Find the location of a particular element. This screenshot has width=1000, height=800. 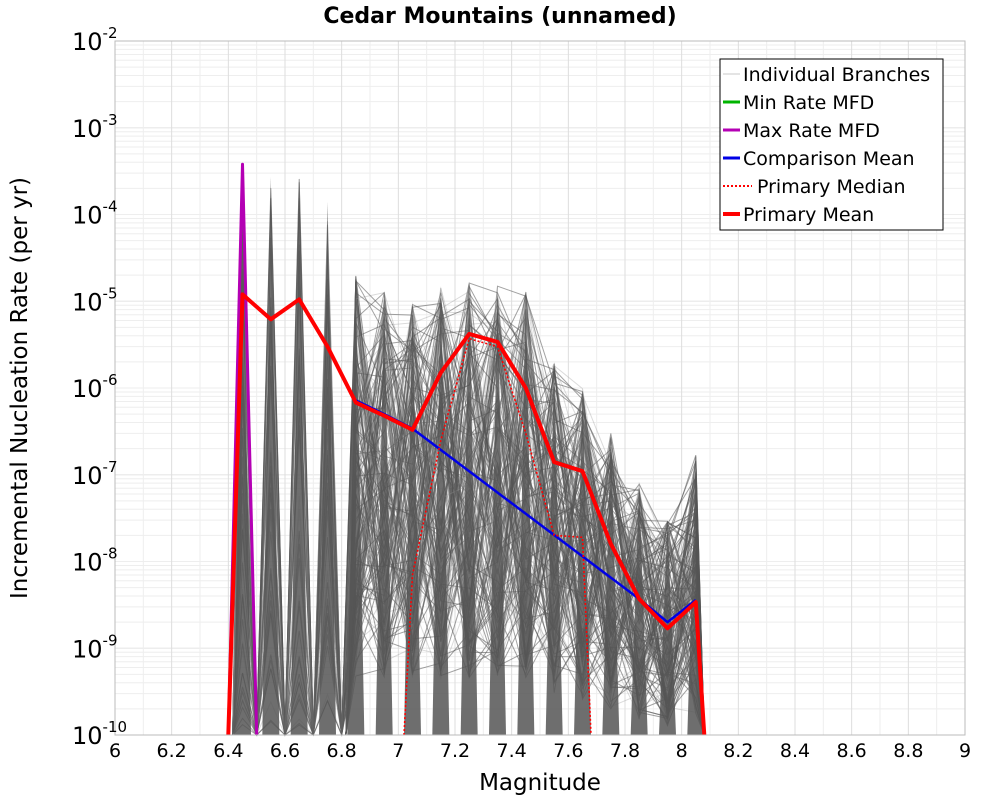

y-tick-label: 10⁻⁸ is located at coordinates (95, 561).